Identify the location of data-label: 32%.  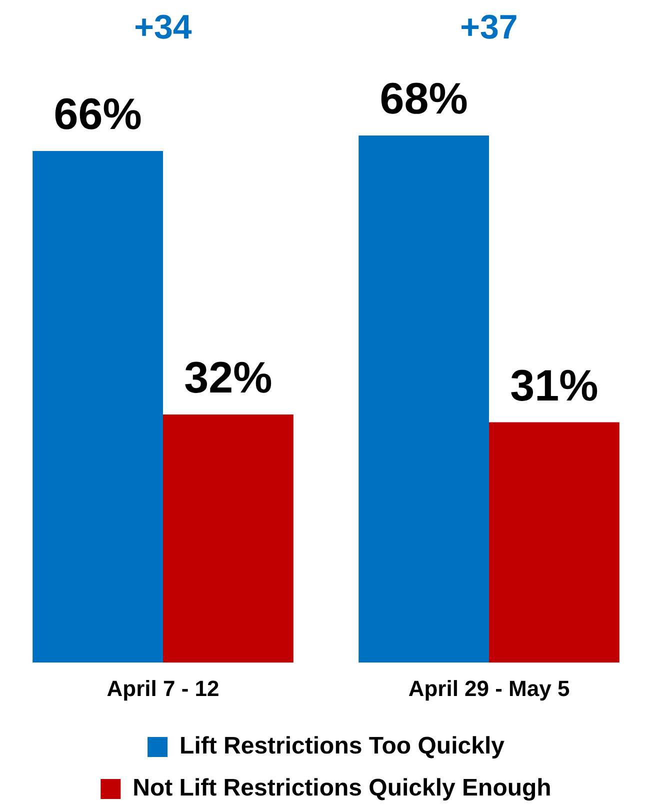
(228, 378).